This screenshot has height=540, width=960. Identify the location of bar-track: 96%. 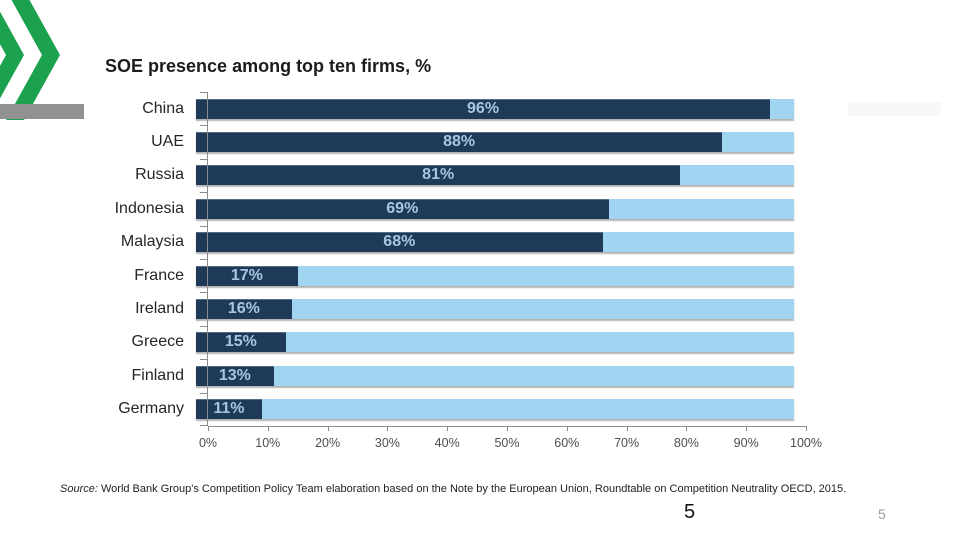
(495, 108).